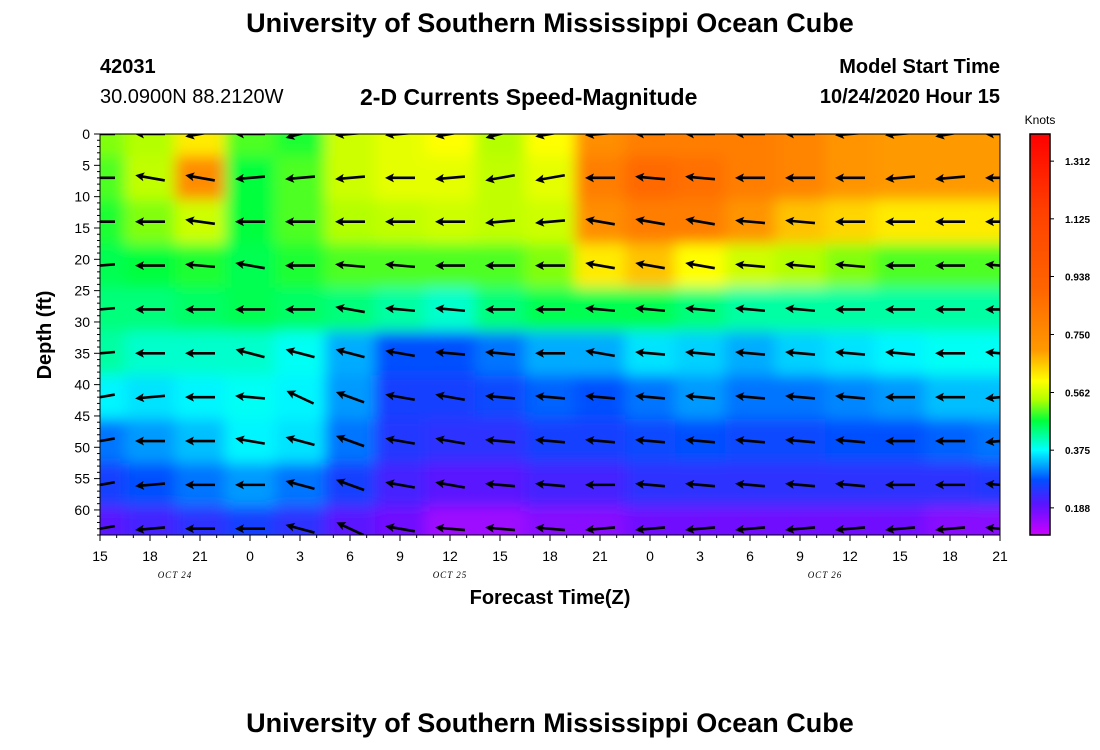 This screenshot has height=750, width=1100. Describe the element at coordinates (350, 556) in the screenshot. I see `x-tick-label: 6` at that location.